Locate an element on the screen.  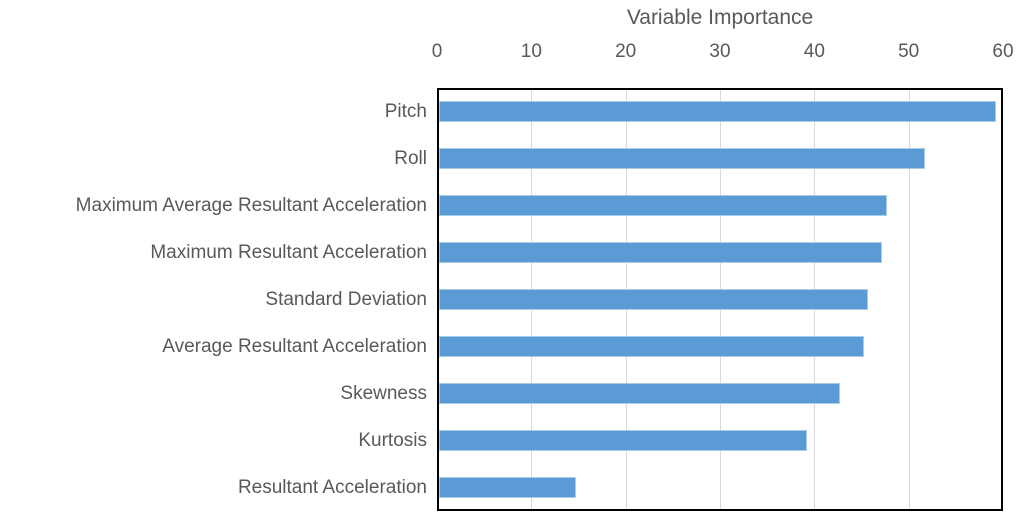
category-label: Average Resultant Acceleration is located at coordinates (294, 346).